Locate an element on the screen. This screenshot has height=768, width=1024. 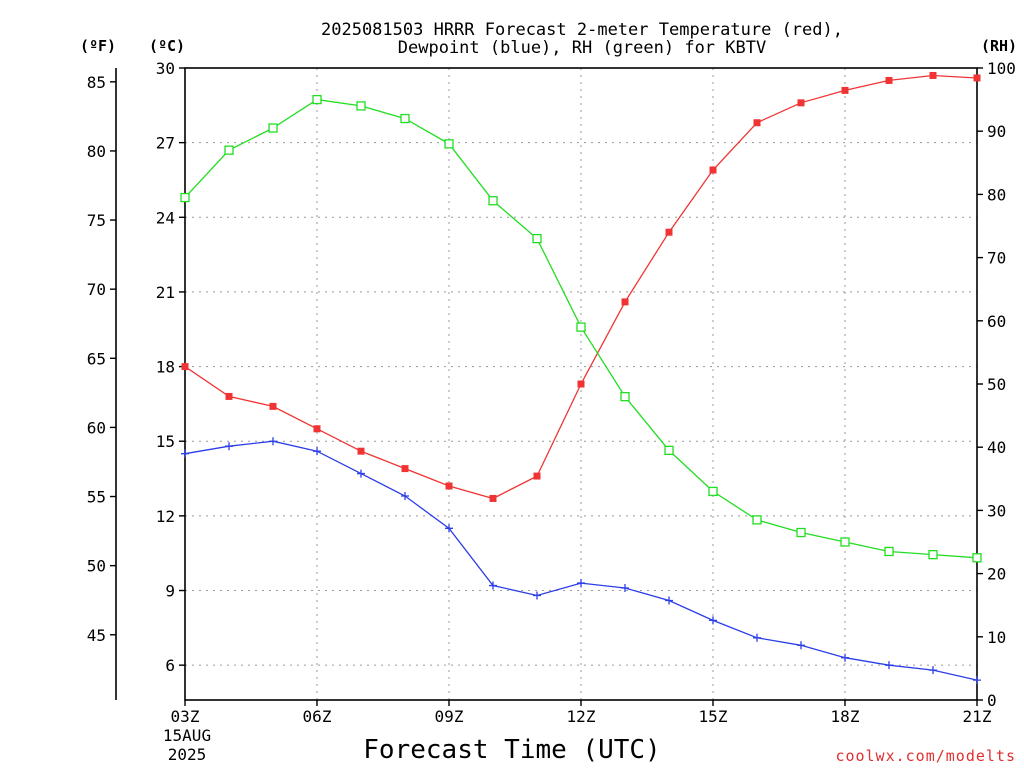
fahrenheit-tick-label: 65 is located at coordinates (96, 358).